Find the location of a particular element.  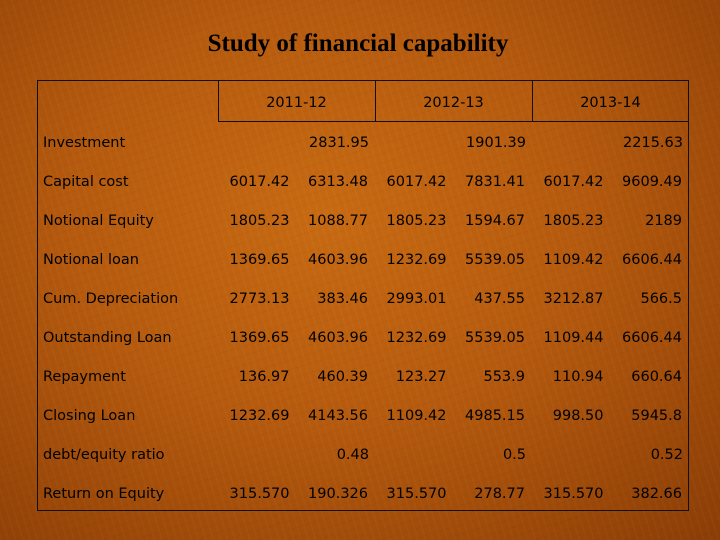

row-label: Repayment is located at coordinates (84, 376).